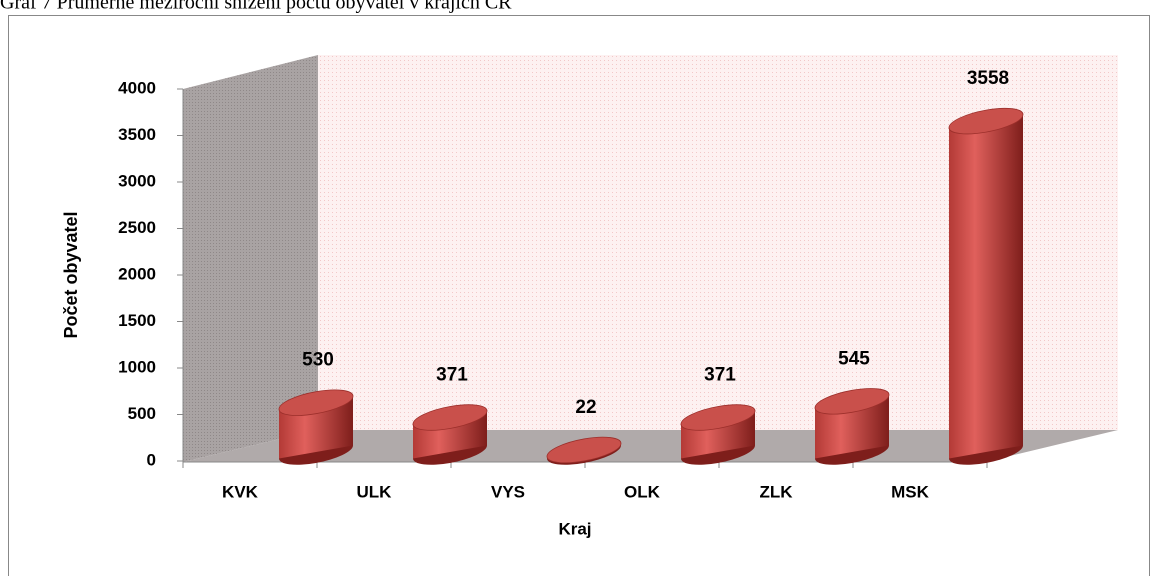 The width and height of the screenshot is (1155, 576). Describe the element at coordinates (318, 360) in the screenshot. I see `data-label: 530` at that location.